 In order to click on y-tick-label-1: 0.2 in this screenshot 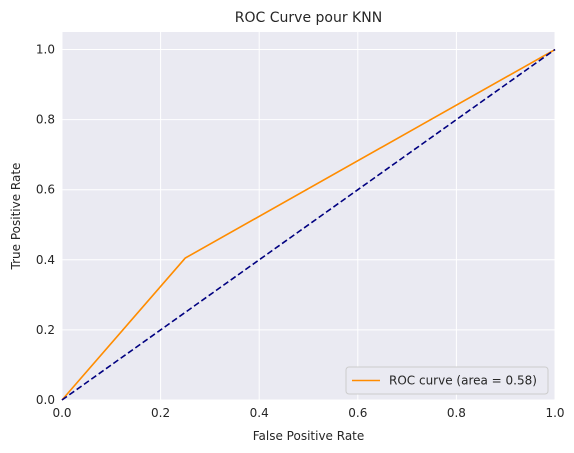, I will do `click(45, 330)`.